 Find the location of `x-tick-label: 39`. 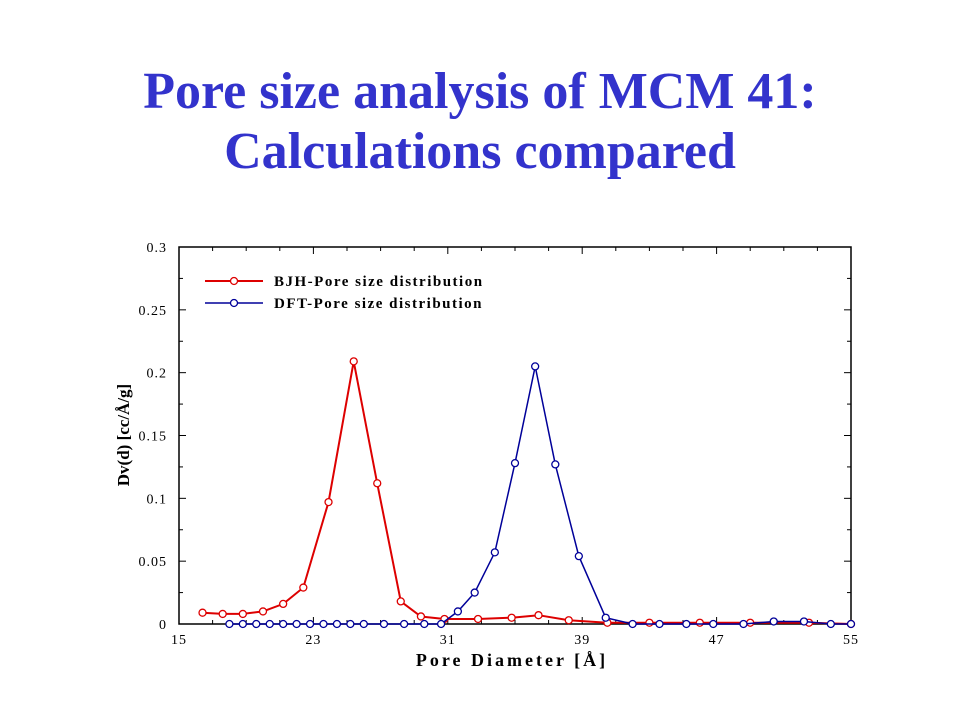

x-tick-label: 39 is located at coordinates (582, 640).